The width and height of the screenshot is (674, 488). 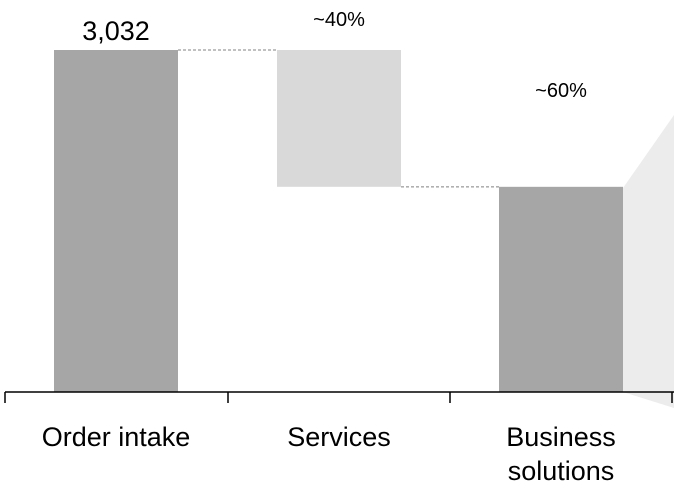 What do you see at coordinates (561, 454) in the screenshot?
I see `x-tick-label: Business solutions` at bounding box center [561, 454].